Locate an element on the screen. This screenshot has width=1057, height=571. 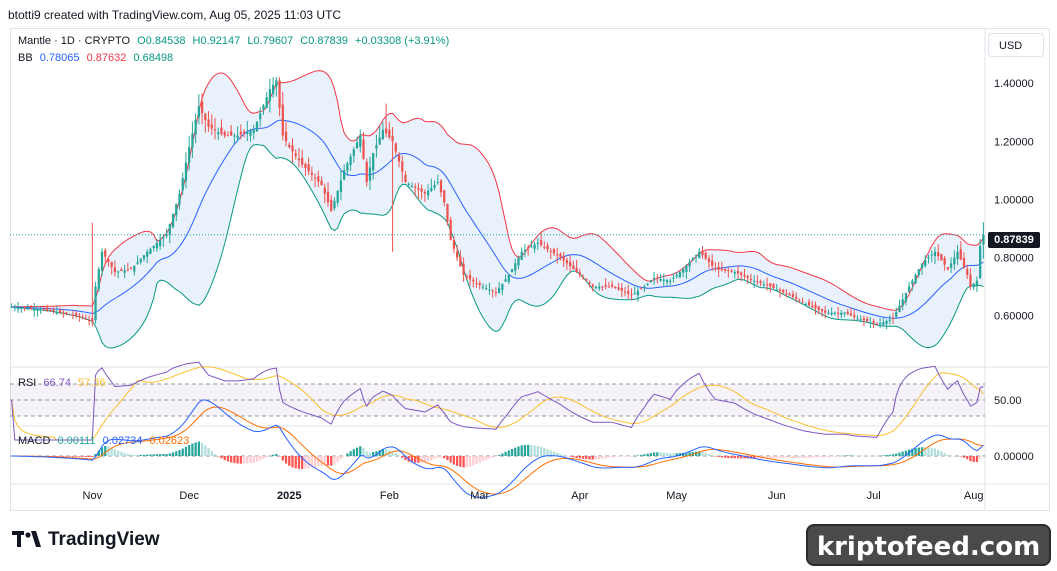
tradingview-logo: TradingView is located at coordinates (86, 540).